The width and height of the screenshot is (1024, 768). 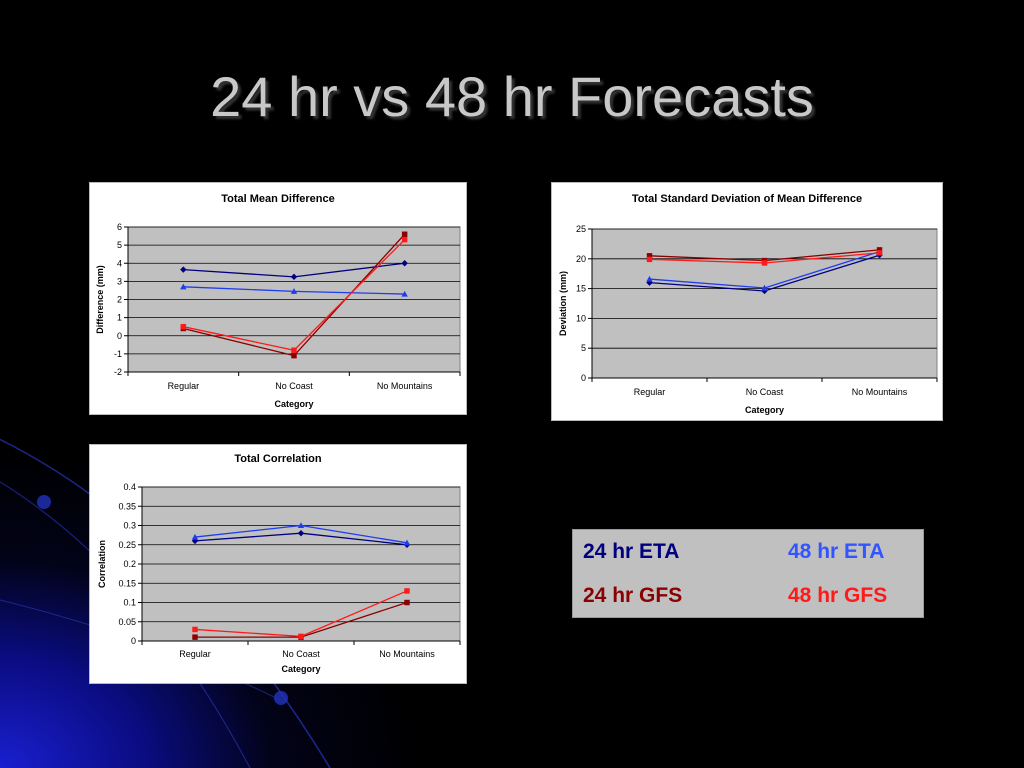 I want to click on y-tick-label: 6, so click(x=119, y=227).